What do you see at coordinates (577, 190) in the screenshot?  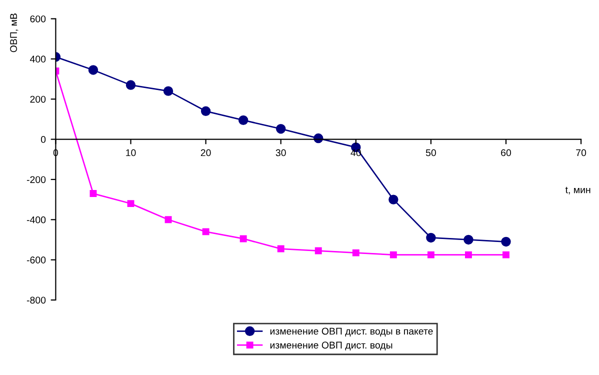 I see `x-axis-title: t, мин` at bounding box center [577, 190].